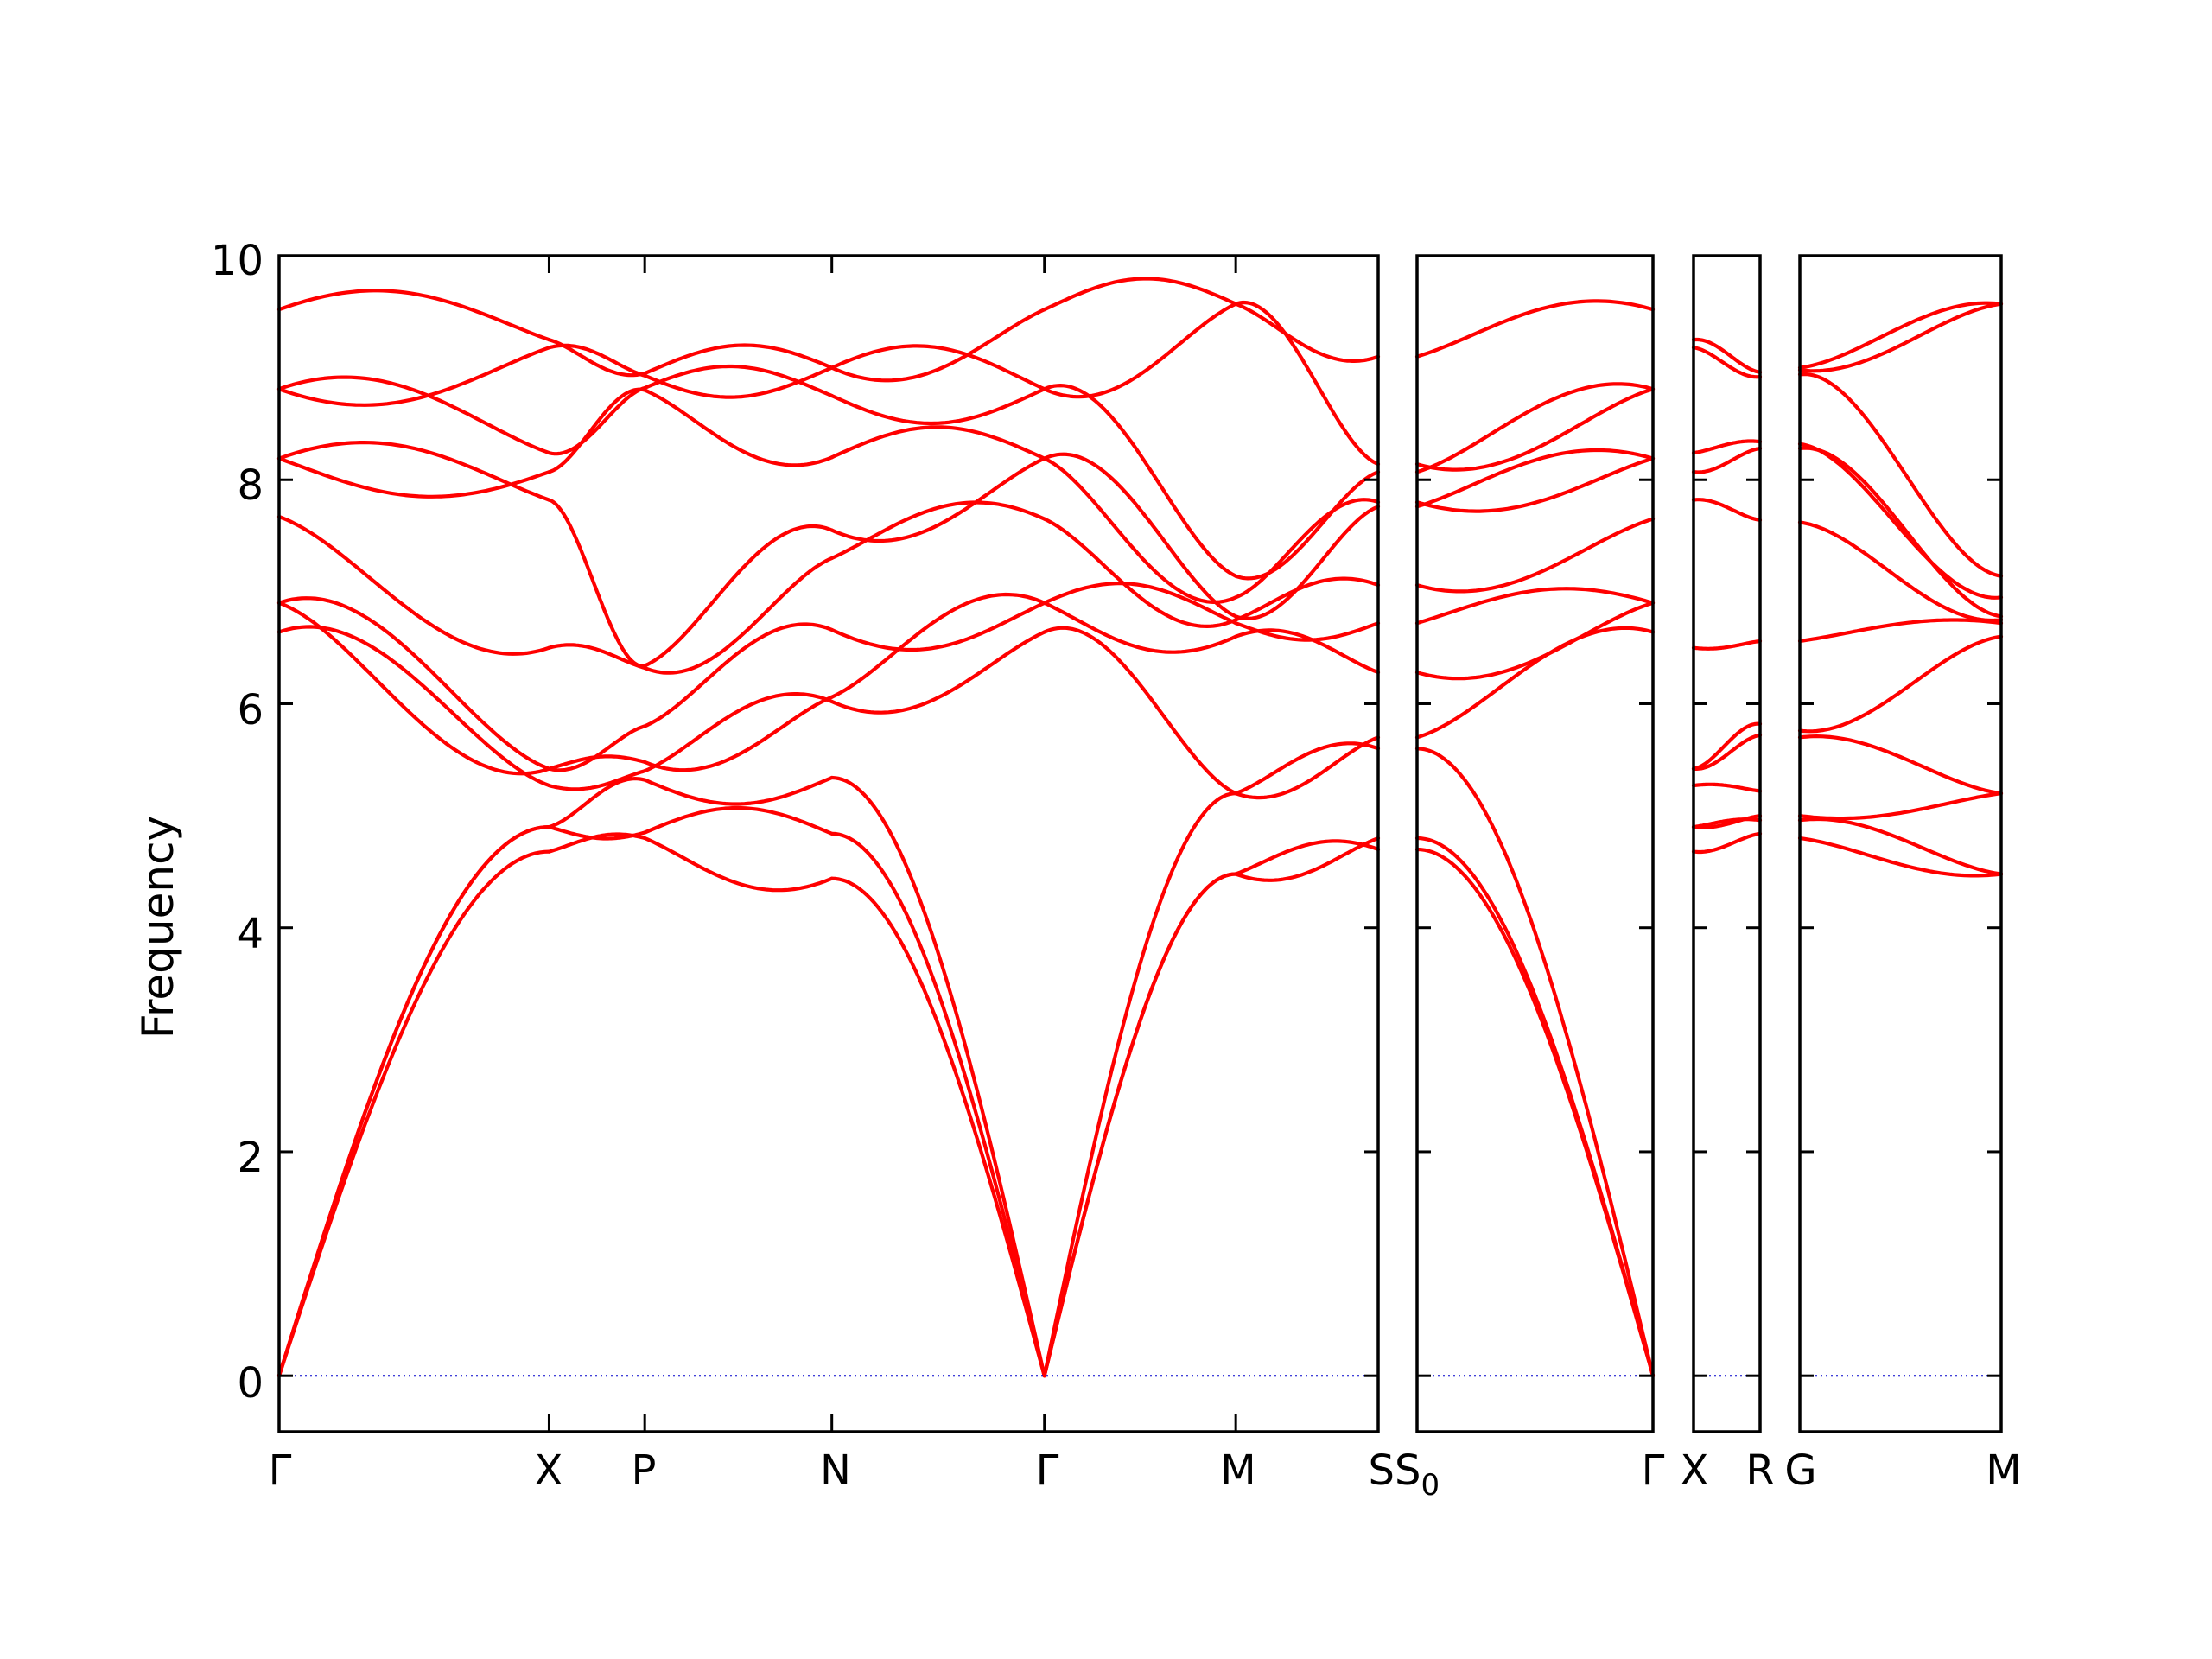 The width and height of the screenshot is (2212, 1659). What do you see at coordinates (1759, 1470) in the screenshot?
I see `x-label-r: R` at bounding box center [1759, 1470].